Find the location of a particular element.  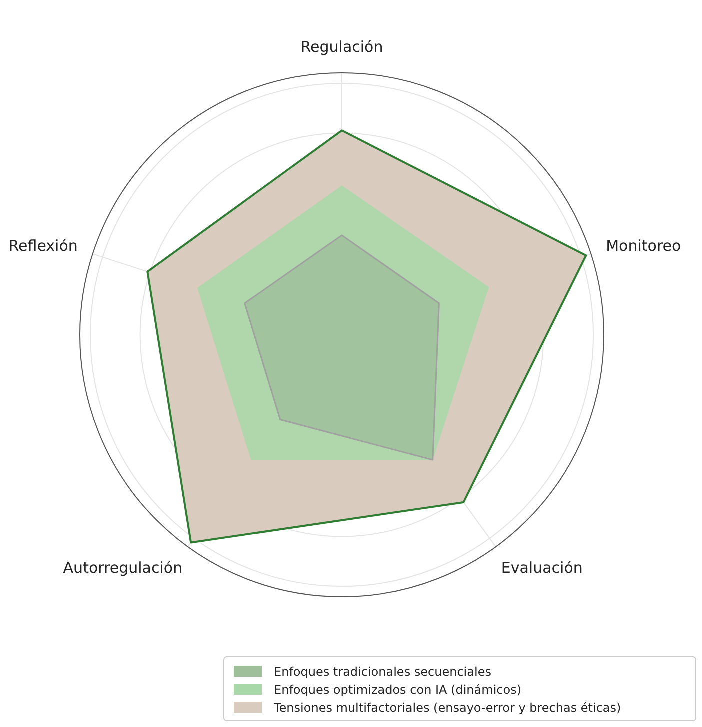

spoke-label: Evaluación is located at coordinates (542, 568).